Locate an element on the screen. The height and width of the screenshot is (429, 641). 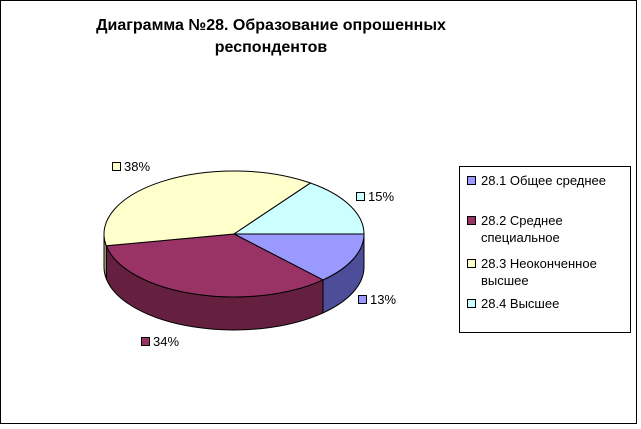
legend-label-2-line-2: специальное is located at coordinates (520, 237).